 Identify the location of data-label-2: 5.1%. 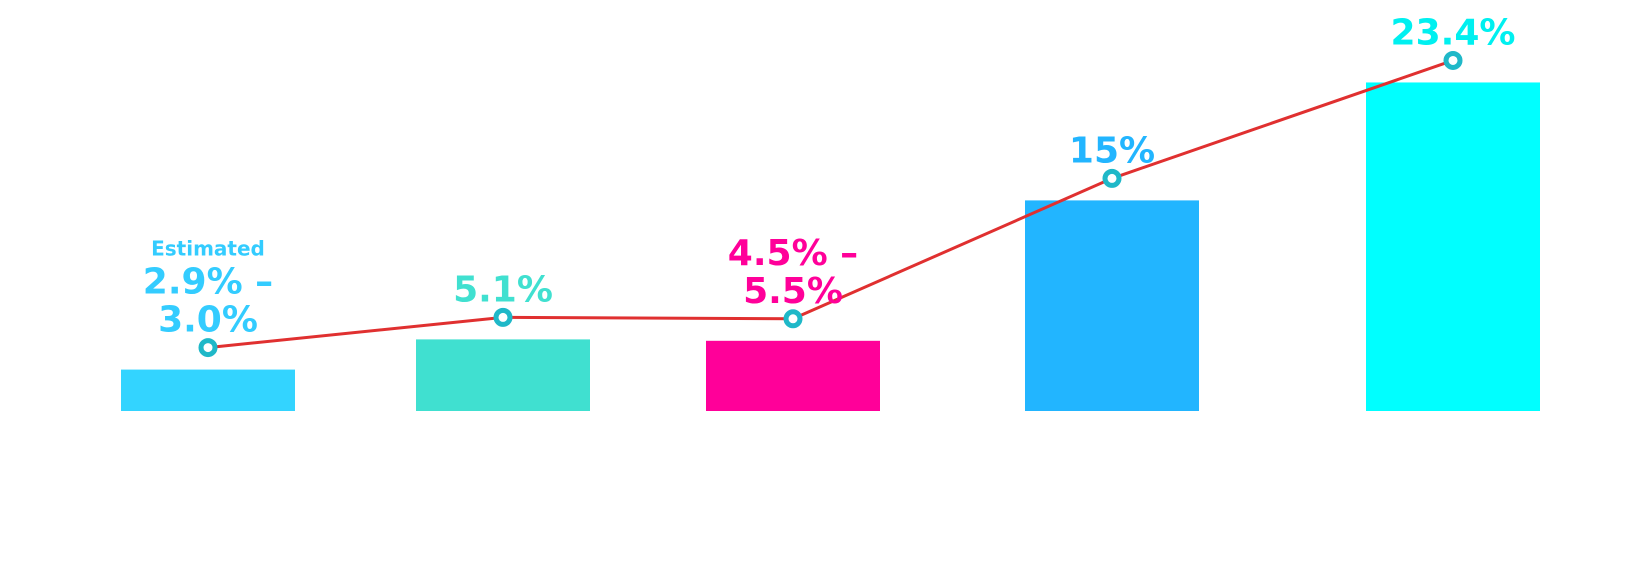
(503, 289).